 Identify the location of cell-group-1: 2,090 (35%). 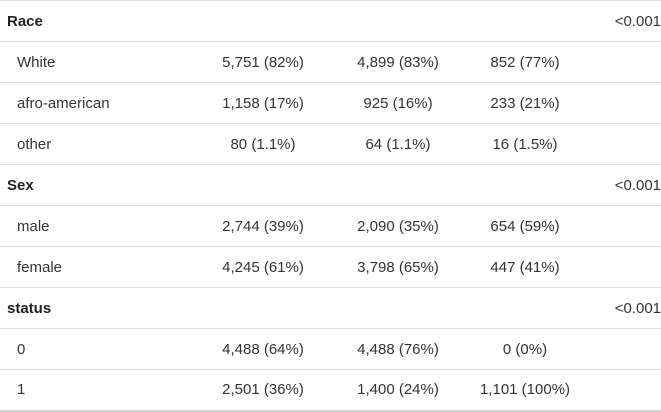
(398, 226).